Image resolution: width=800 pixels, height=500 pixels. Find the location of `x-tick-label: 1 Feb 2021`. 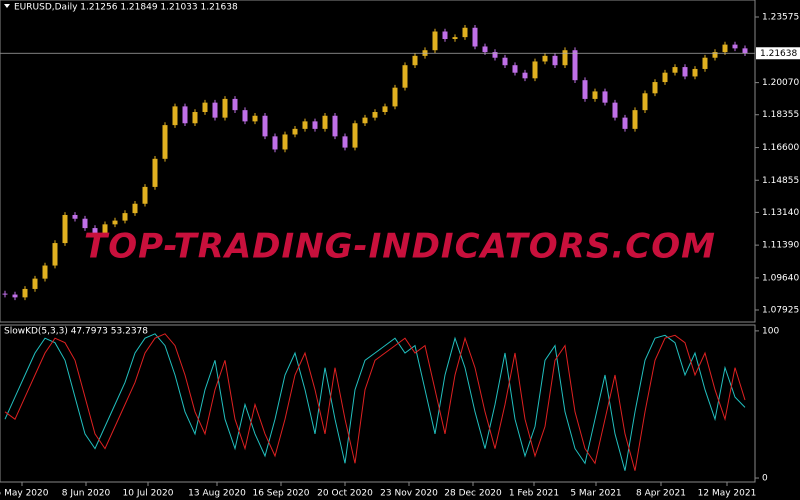

x-tick-label: 1 Feb 2021 is located at coordinates (534, 494).